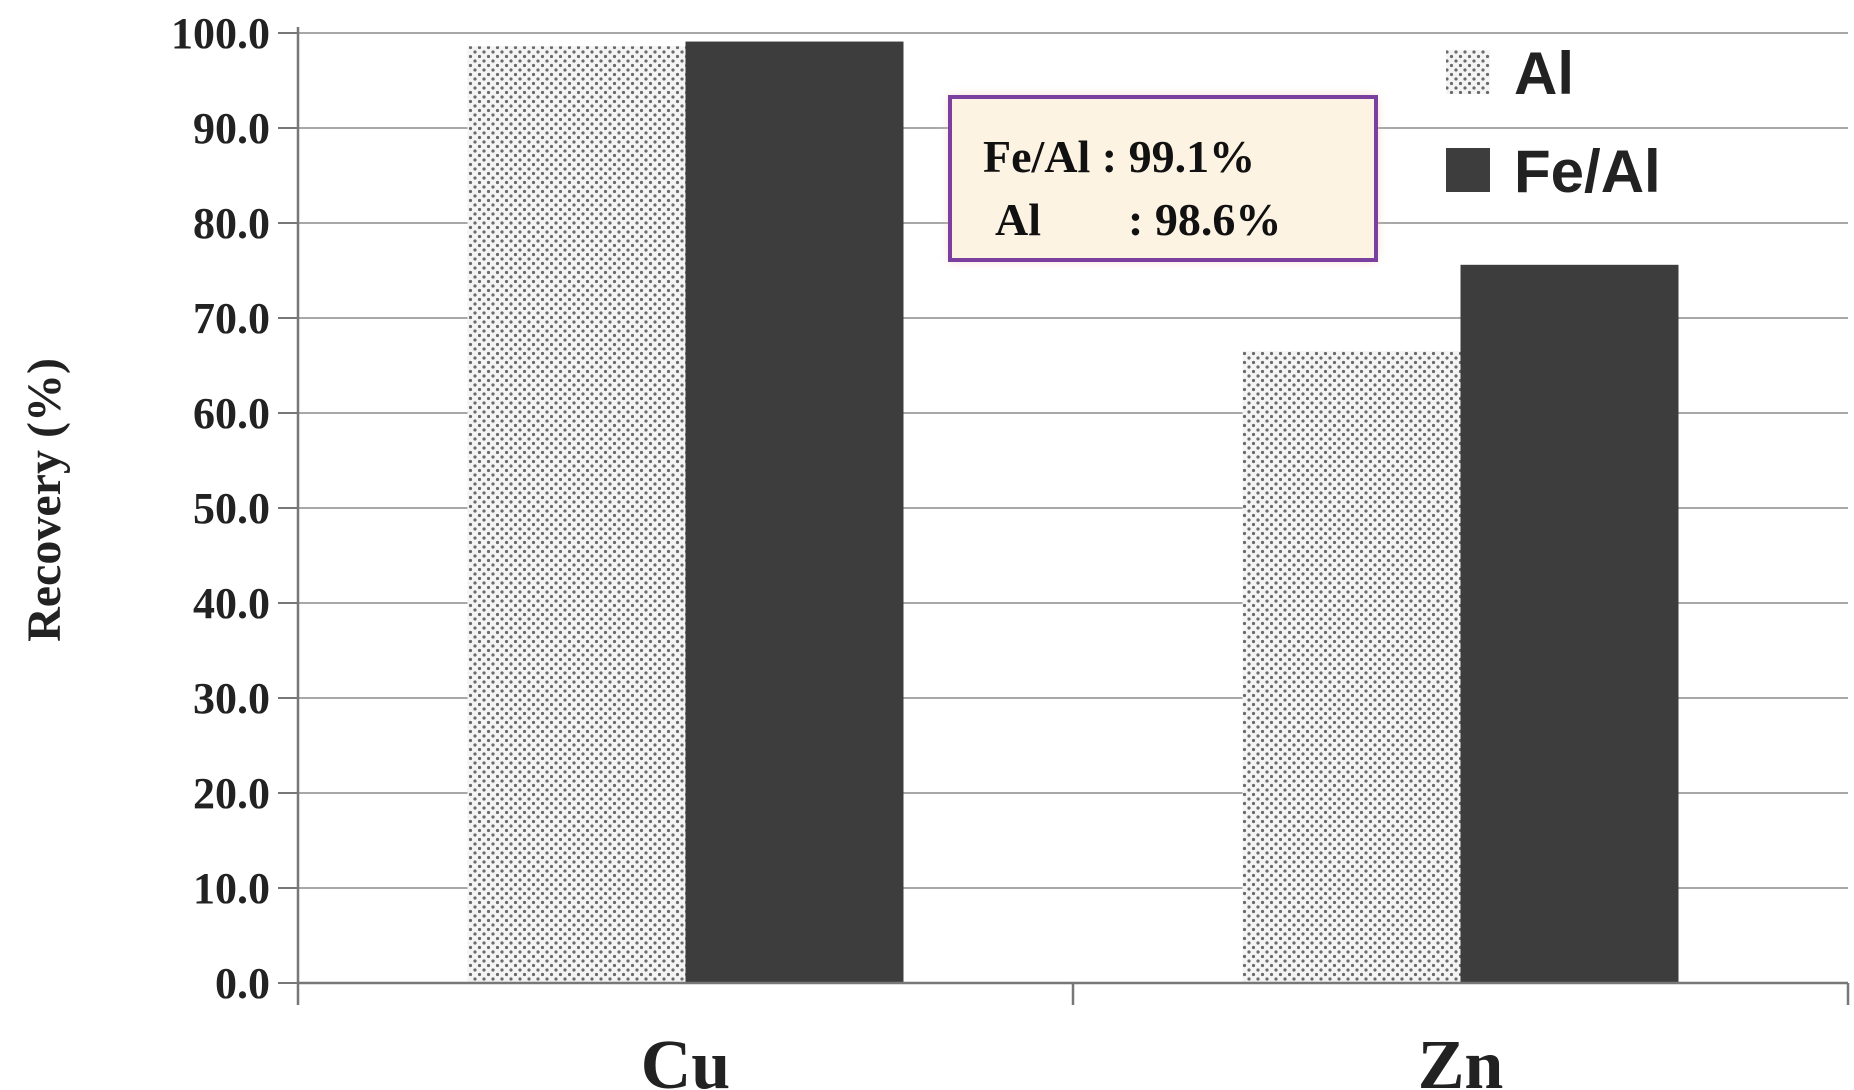 This screenshot has width=1854, height=1090. I want to click on annotation-frame, so click(1163, 178).